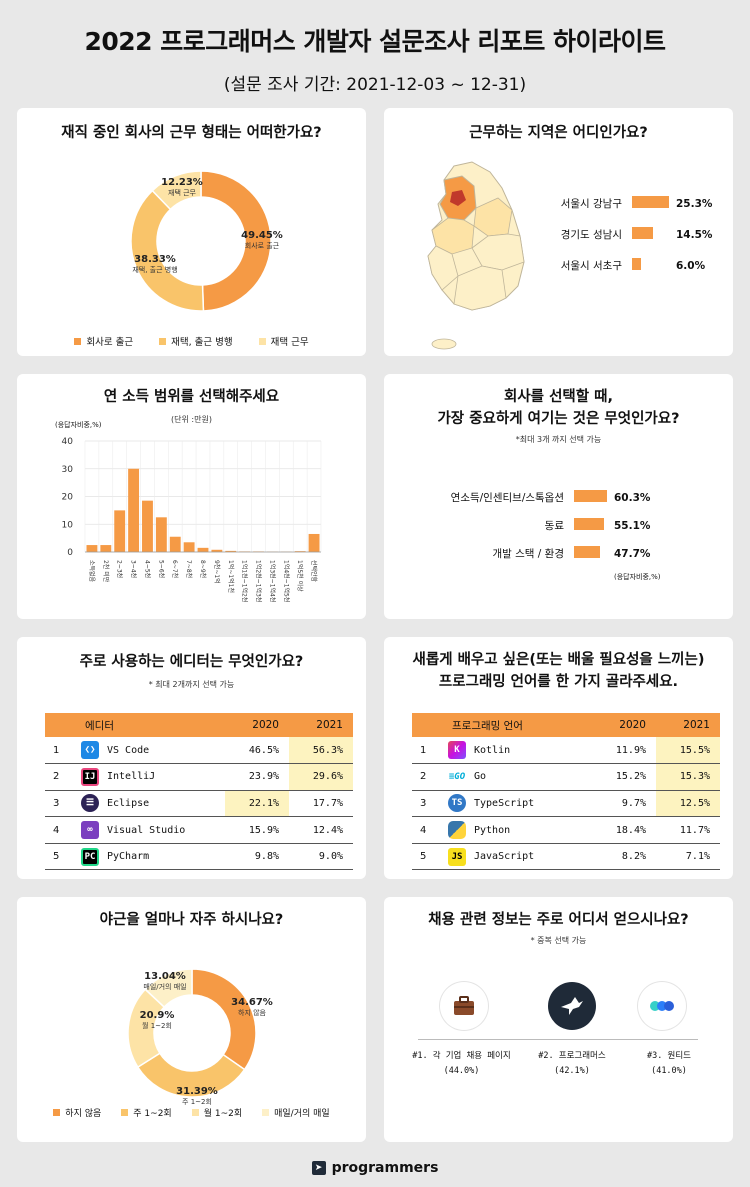  Describe the element at coordinates (131, 777) in the screenshot. I see `editor-name: IntelliJ` at that location.